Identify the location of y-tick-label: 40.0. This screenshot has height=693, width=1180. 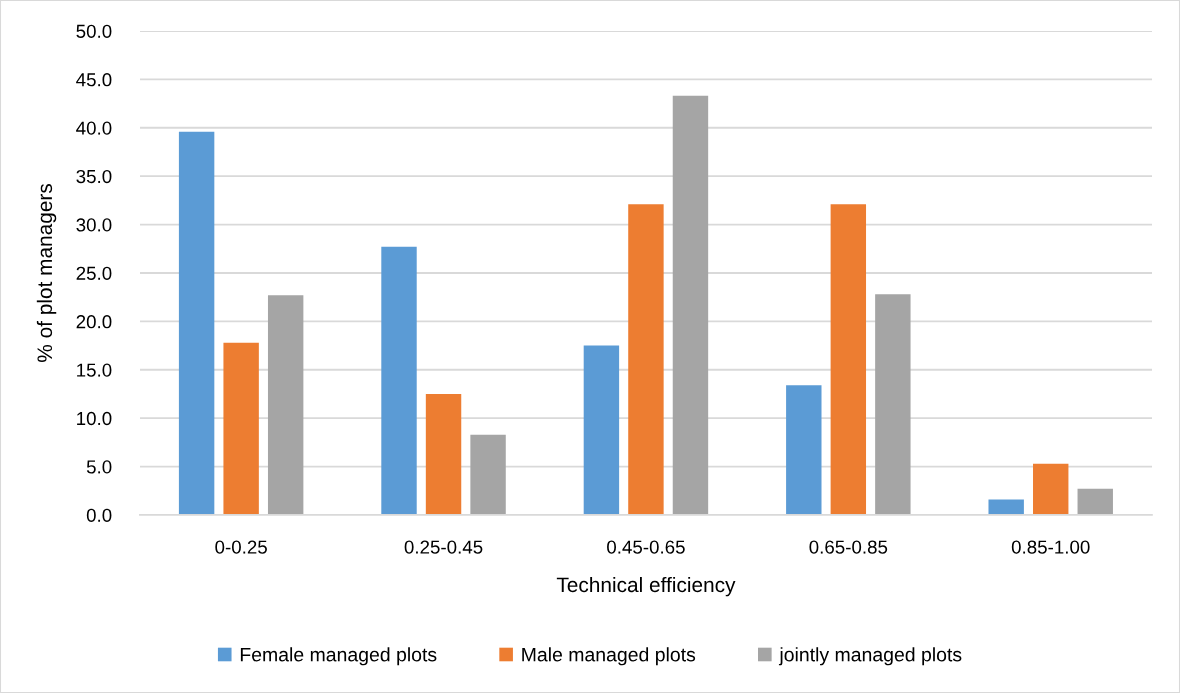
(94, 128).